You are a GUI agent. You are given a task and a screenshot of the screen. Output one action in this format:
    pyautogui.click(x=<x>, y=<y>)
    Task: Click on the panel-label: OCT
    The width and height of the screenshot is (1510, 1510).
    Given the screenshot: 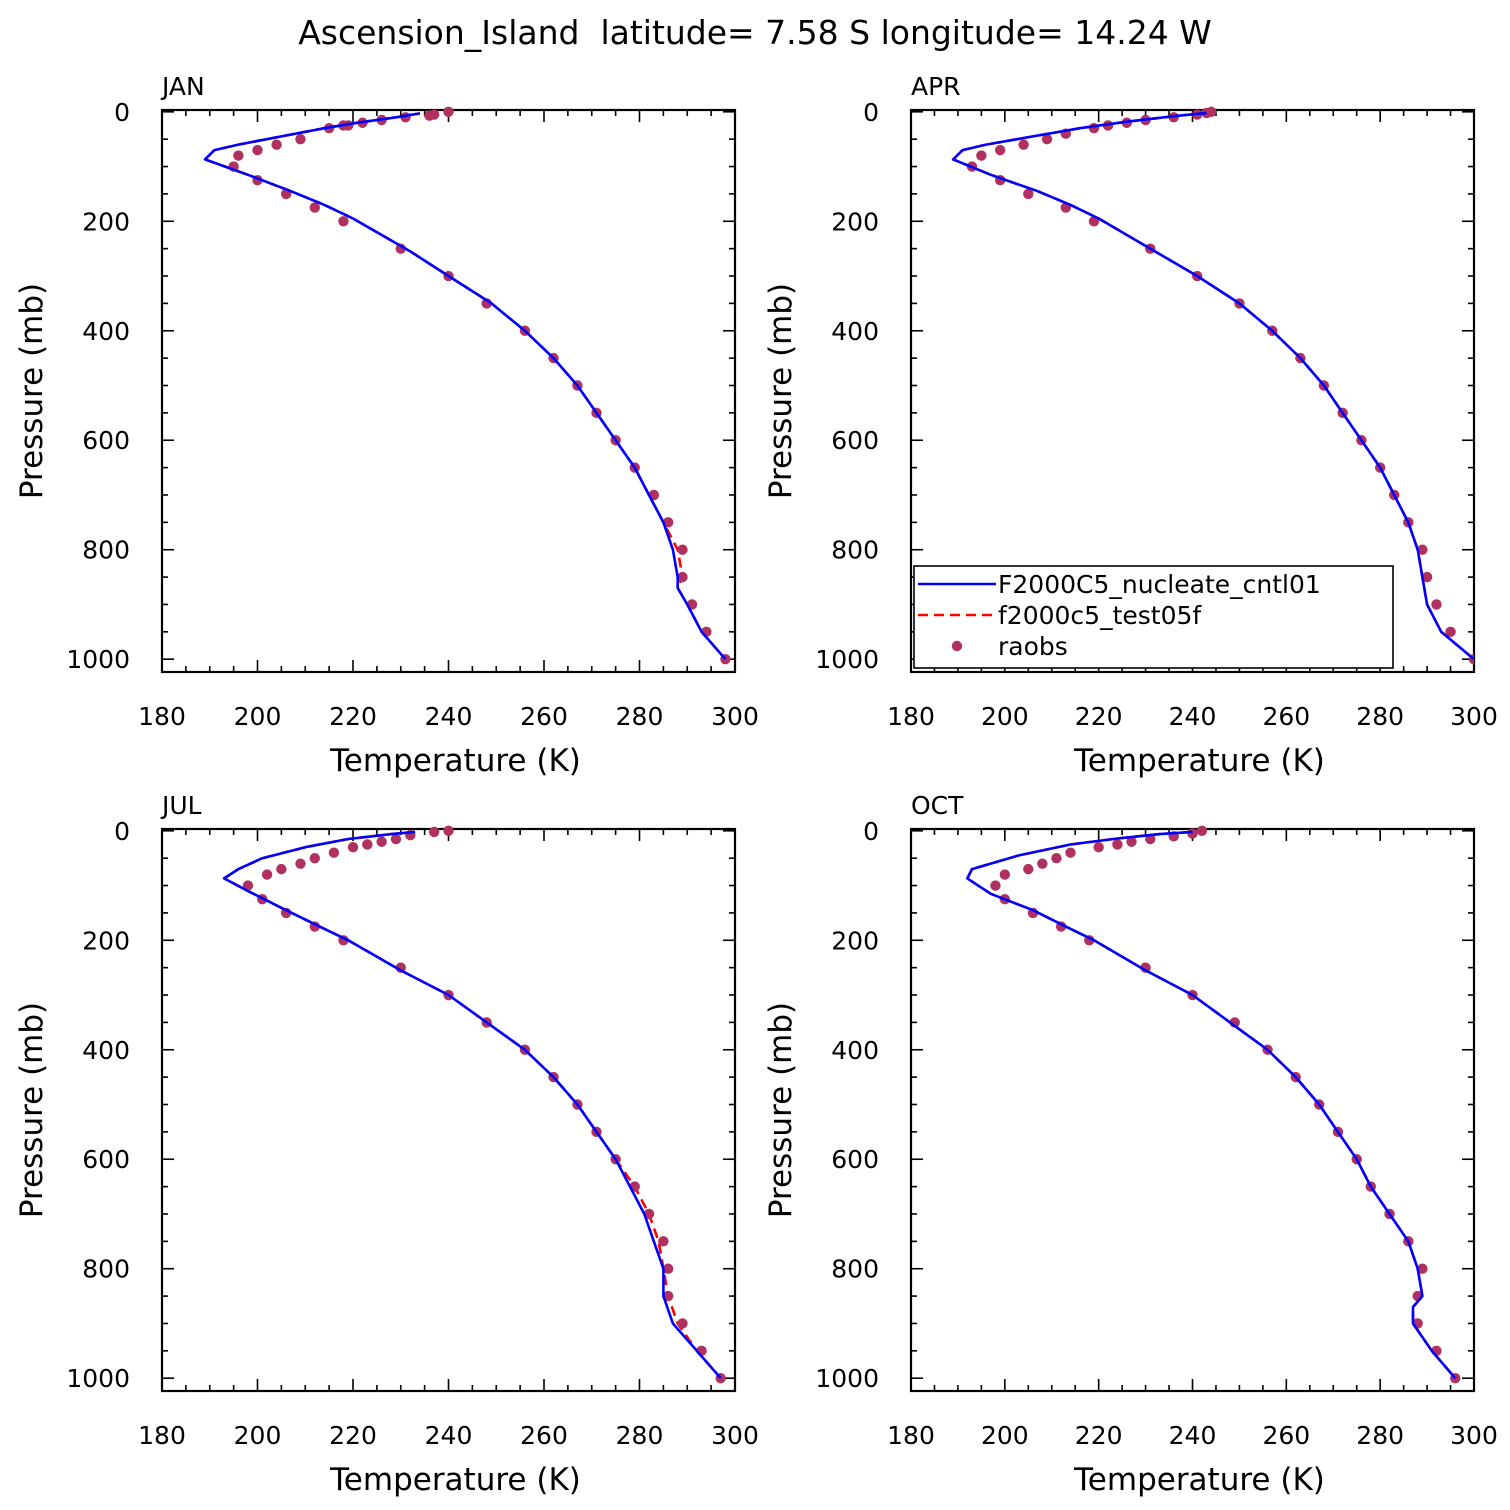 What is the action you would take?
    pyautogui.click(x=937, y=805)
    